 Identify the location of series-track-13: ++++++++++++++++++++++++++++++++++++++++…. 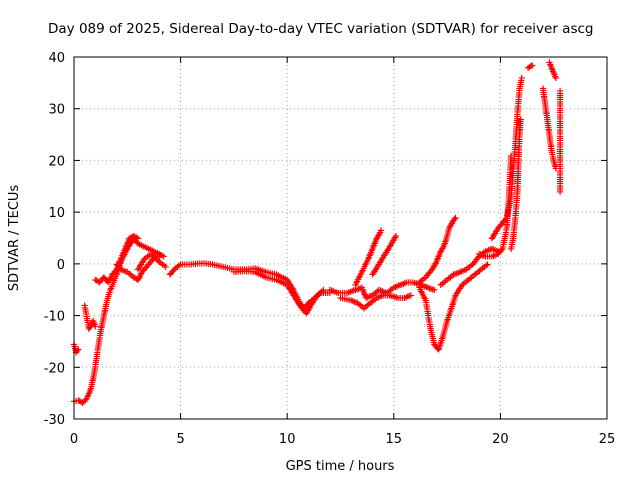
(453, 307).